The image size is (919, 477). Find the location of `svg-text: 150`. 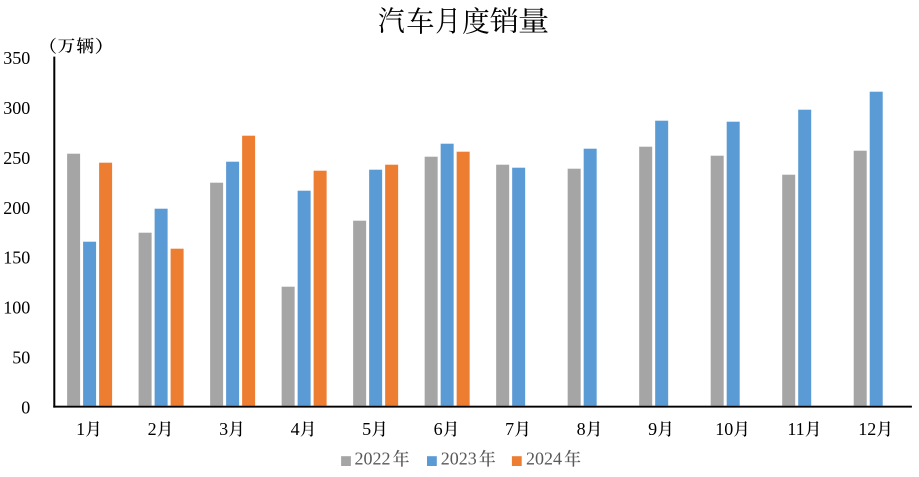

svg-text: 150 is located at coordinates (16, 258).